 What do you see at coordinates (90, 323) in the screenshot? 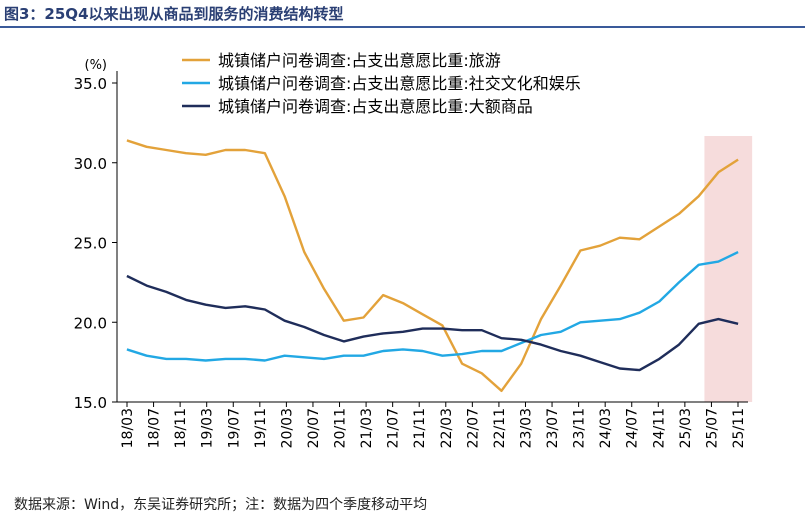
I see `y-tick-label: 20.0` at bounding box center [90, 323].